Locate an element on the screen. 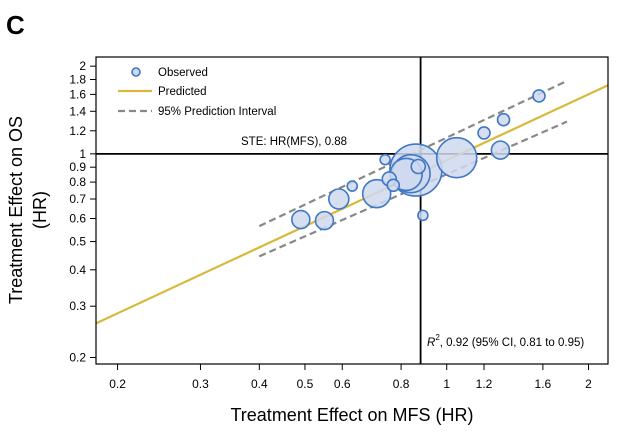 This screenshot has width=618, height=432. y-tick-label: 0.8 is located at coordinates (77, 182).